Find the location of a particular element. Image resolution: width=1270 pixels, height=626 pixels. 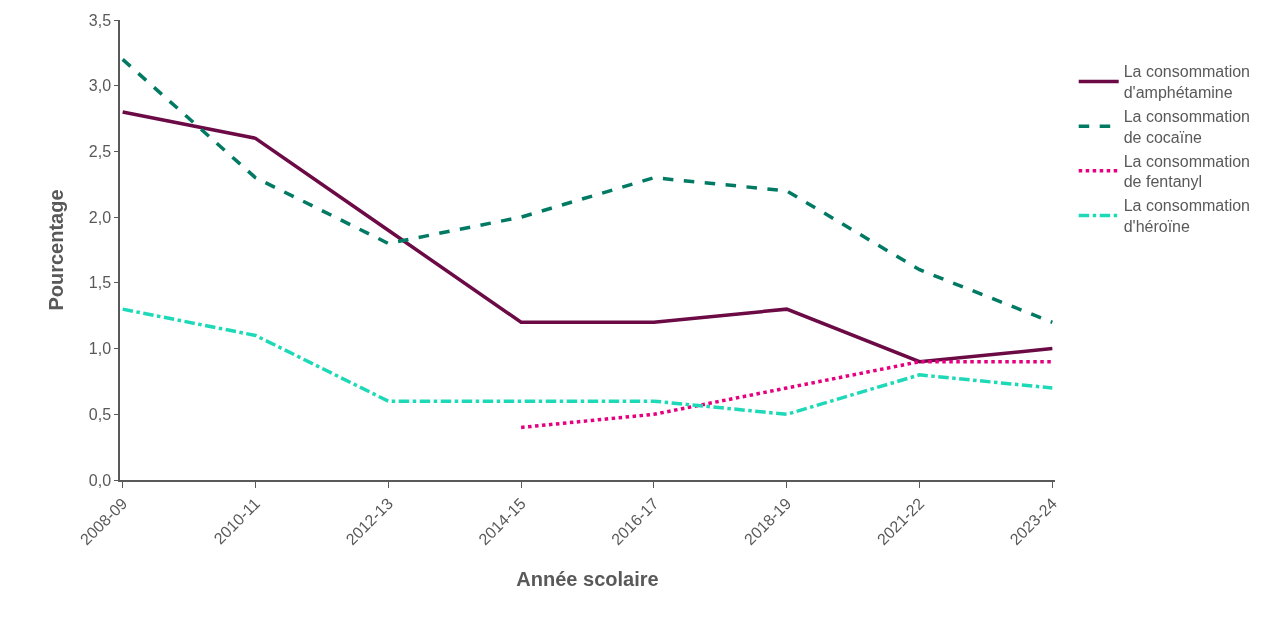

y-tick-label: 0,5 is located at coordinates (100, 414).